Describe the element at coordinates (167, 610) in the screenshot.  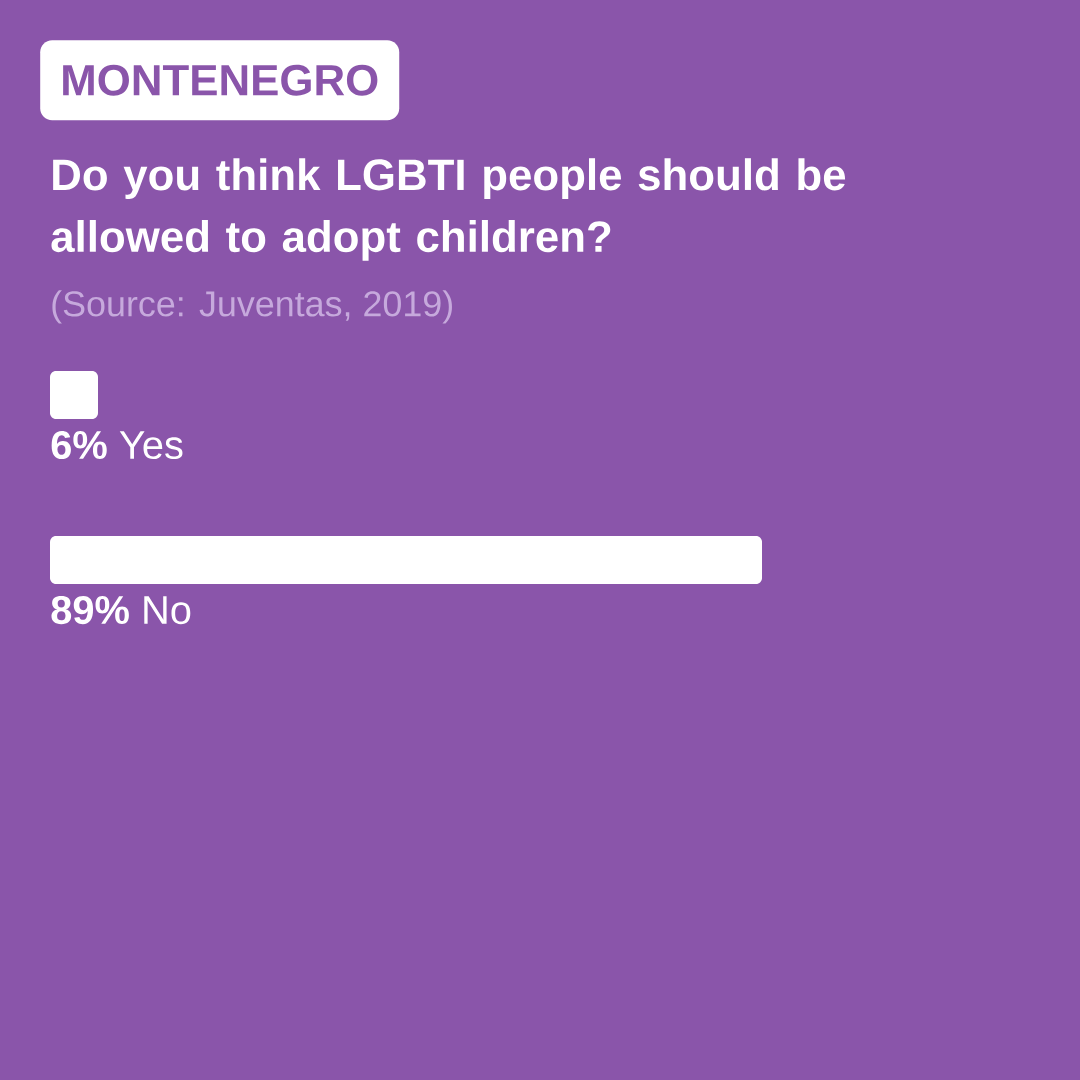
I see `y-tick-label: No` at that location.